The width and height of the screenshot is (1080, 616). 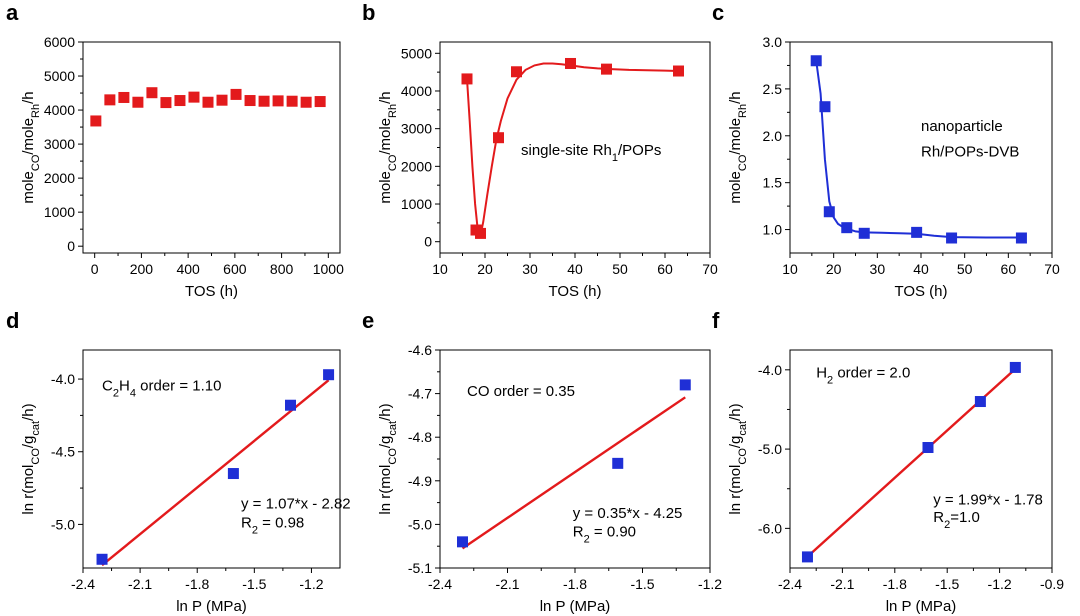 What do you see at coordinates (95, 269) in the screenshot?
I see `x-tick-label: 0` at bounding box center [95, 269].